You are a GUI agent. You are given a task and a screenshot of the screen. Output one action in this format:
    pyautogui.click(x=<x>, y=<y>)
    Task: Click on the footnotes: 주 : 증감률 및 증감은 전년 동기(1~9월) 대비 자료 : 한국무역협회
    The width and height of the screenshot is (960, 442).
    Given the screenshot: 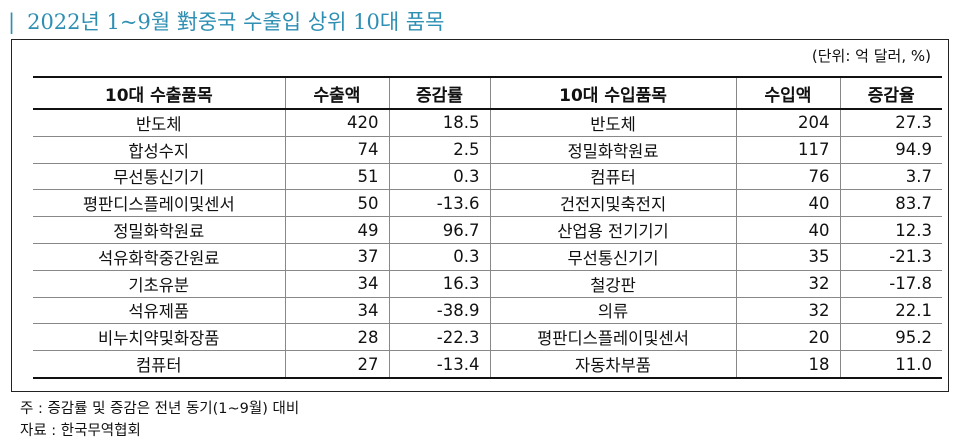 What is the action you would take?
    pyautogui.click(x=159, y=420)
    